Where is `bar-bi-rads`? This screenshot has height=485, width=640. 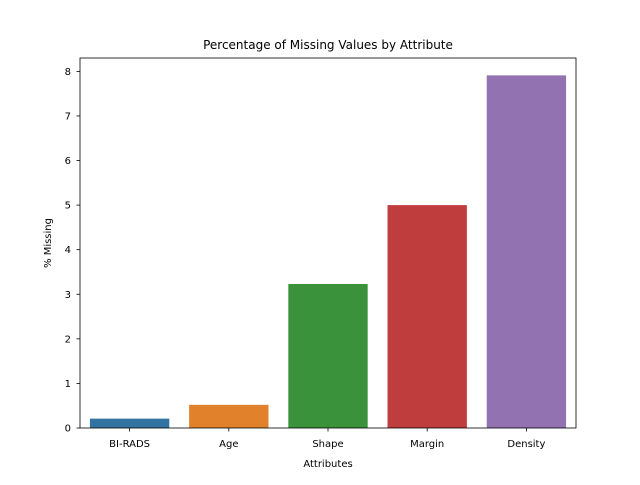
bar-bi-rads is located at coordinates (129, 423).